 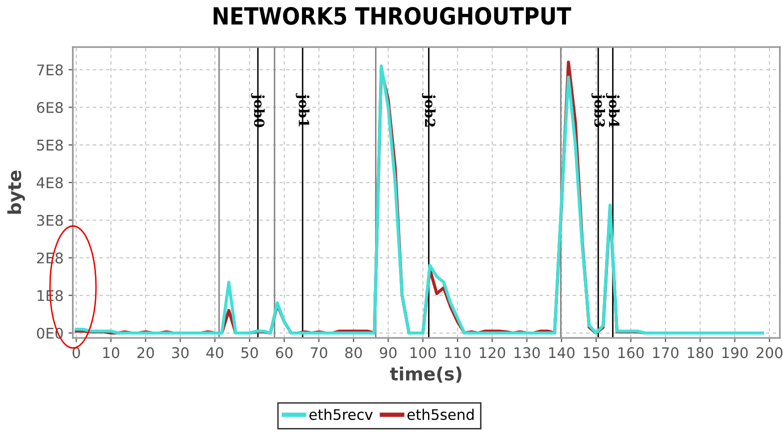 What do you see at coordinates (49, 182) in the screenshot?
I see `y-tick-label: 4E8` at bounding box center [49, 182].